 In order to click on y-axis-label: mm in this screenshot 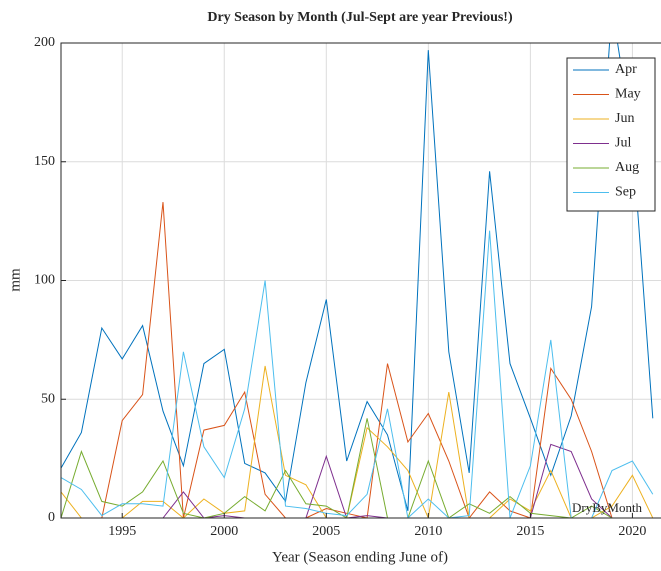, I will do `click(15, 280)`.